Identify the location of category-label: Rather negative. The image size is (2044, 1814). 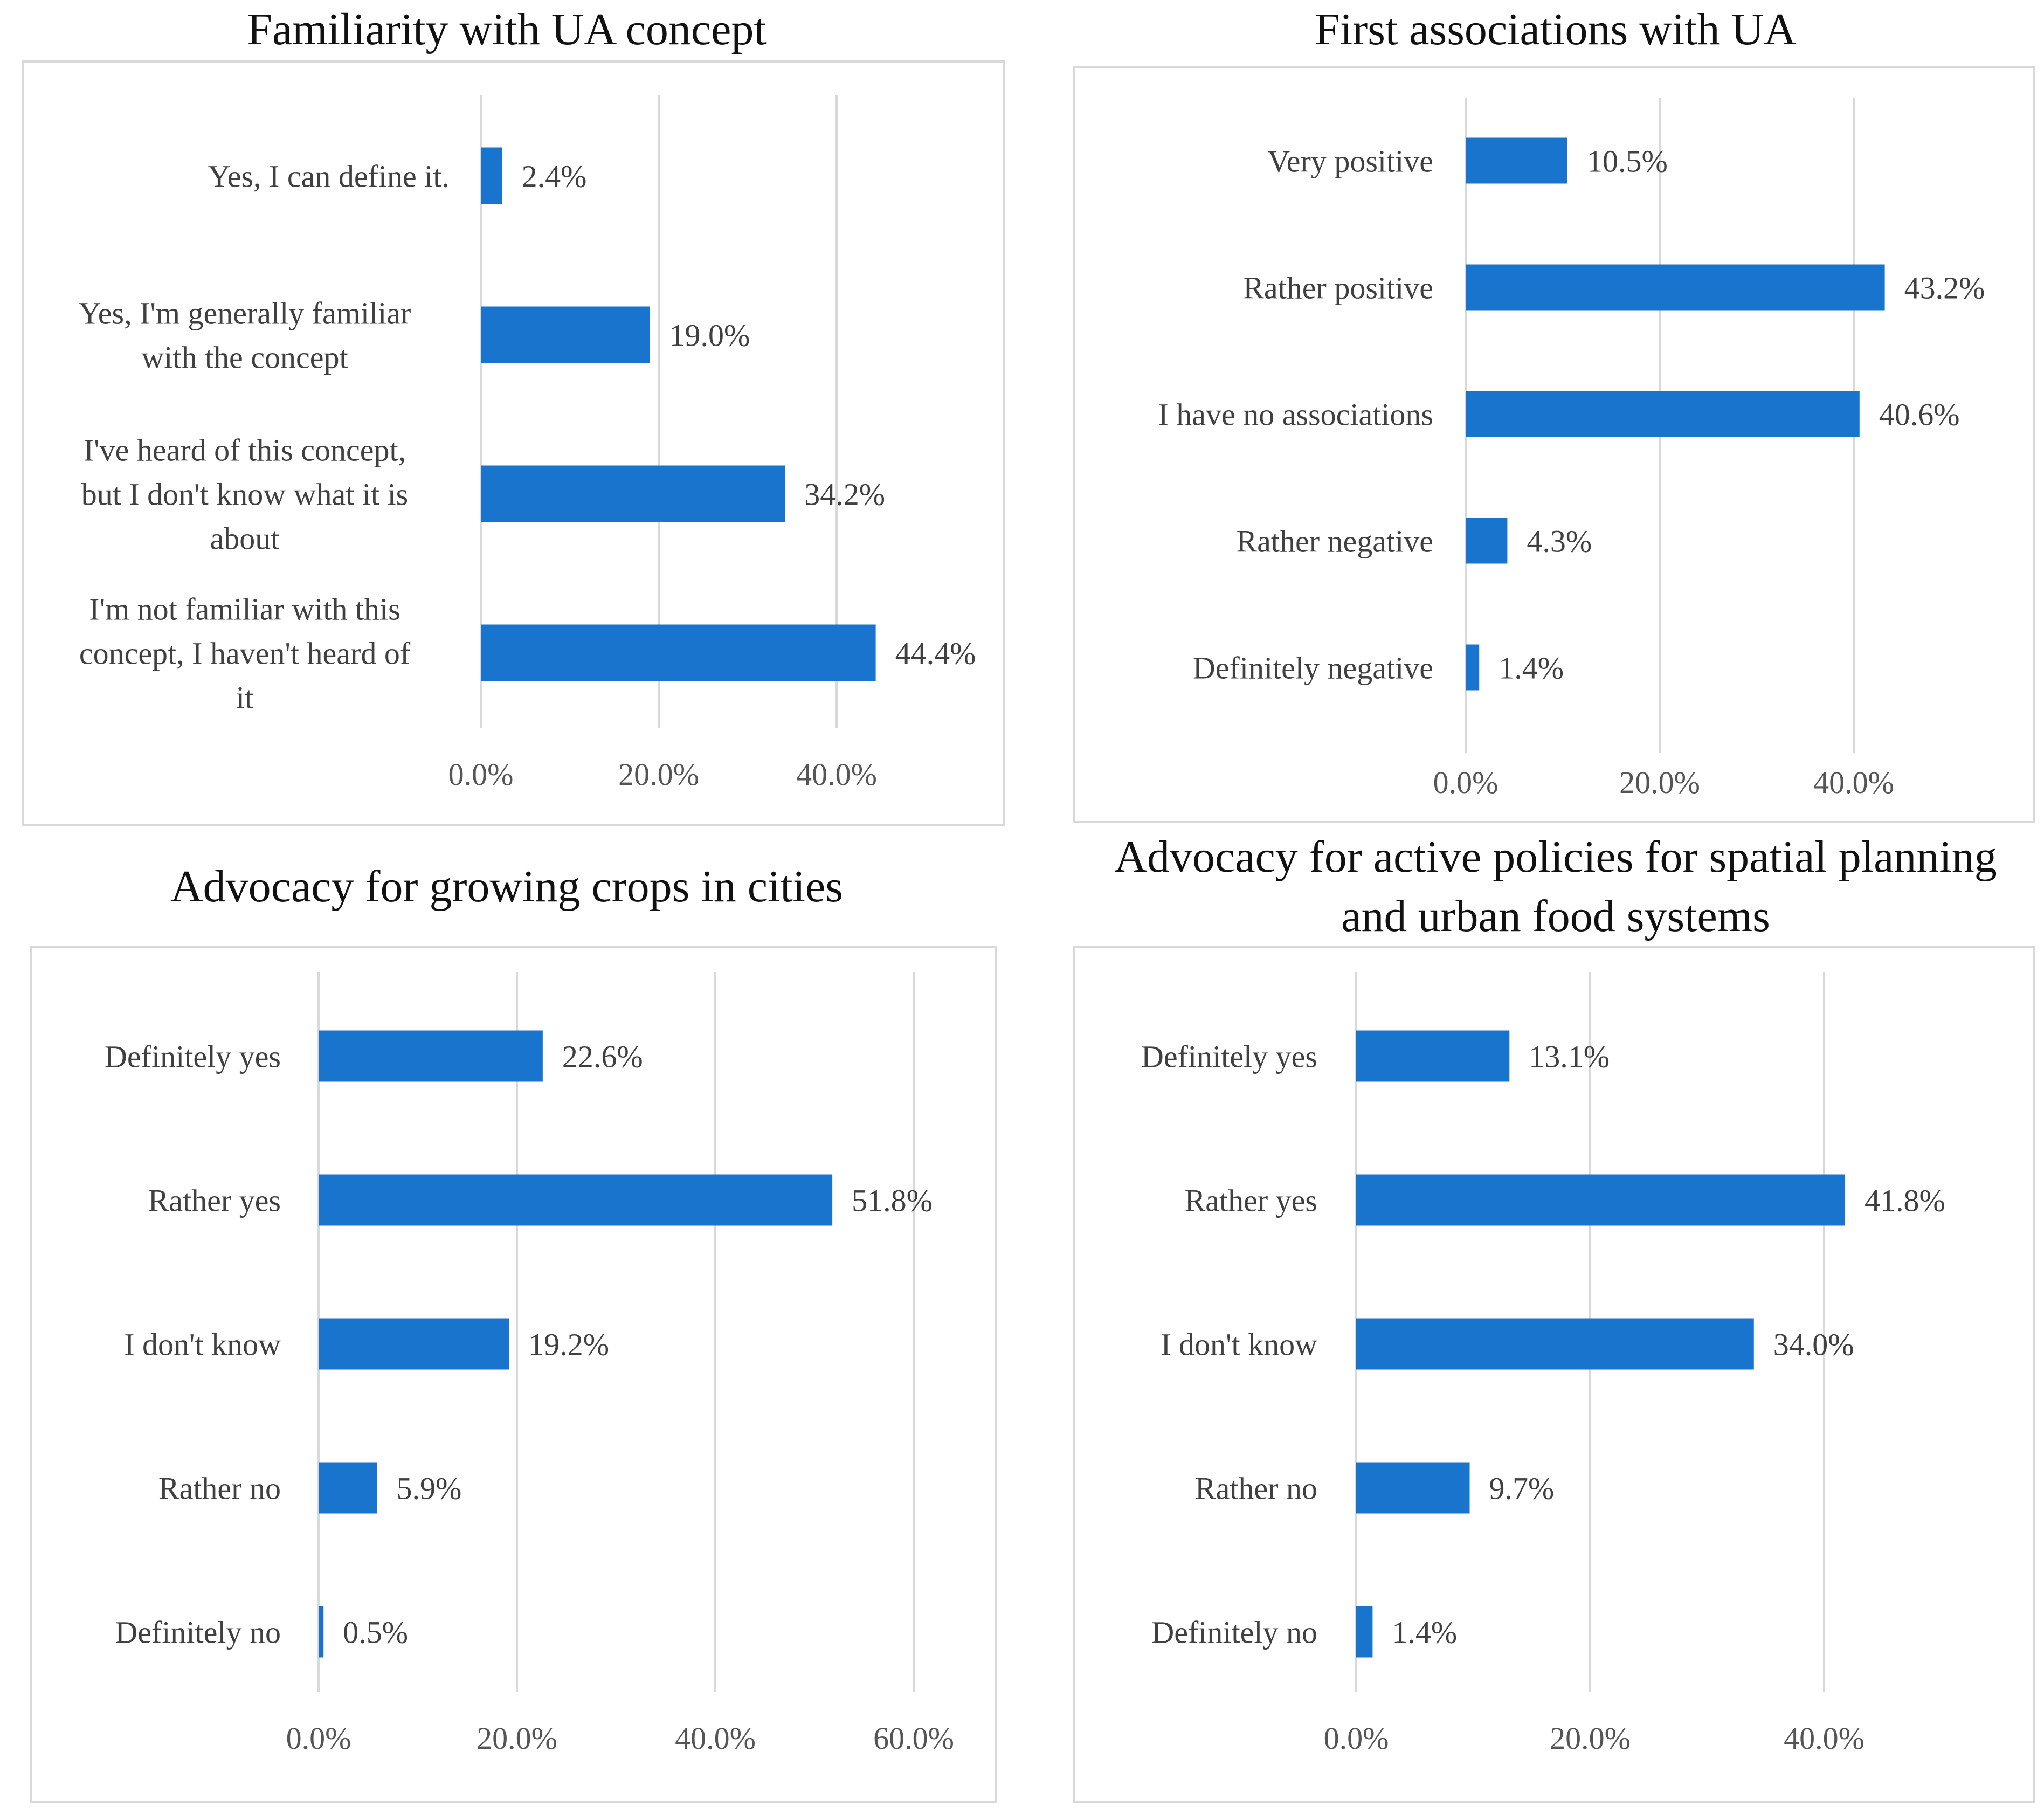
(1334, 540).